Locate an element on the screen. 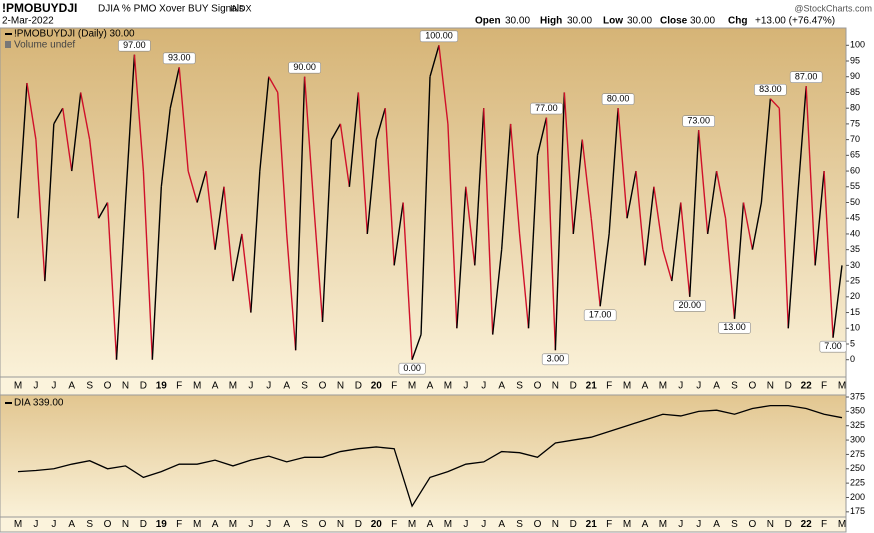 The width and height of the screenshot is (874, 533). x-tick-label: 21 is located at coordinates (592, 386).